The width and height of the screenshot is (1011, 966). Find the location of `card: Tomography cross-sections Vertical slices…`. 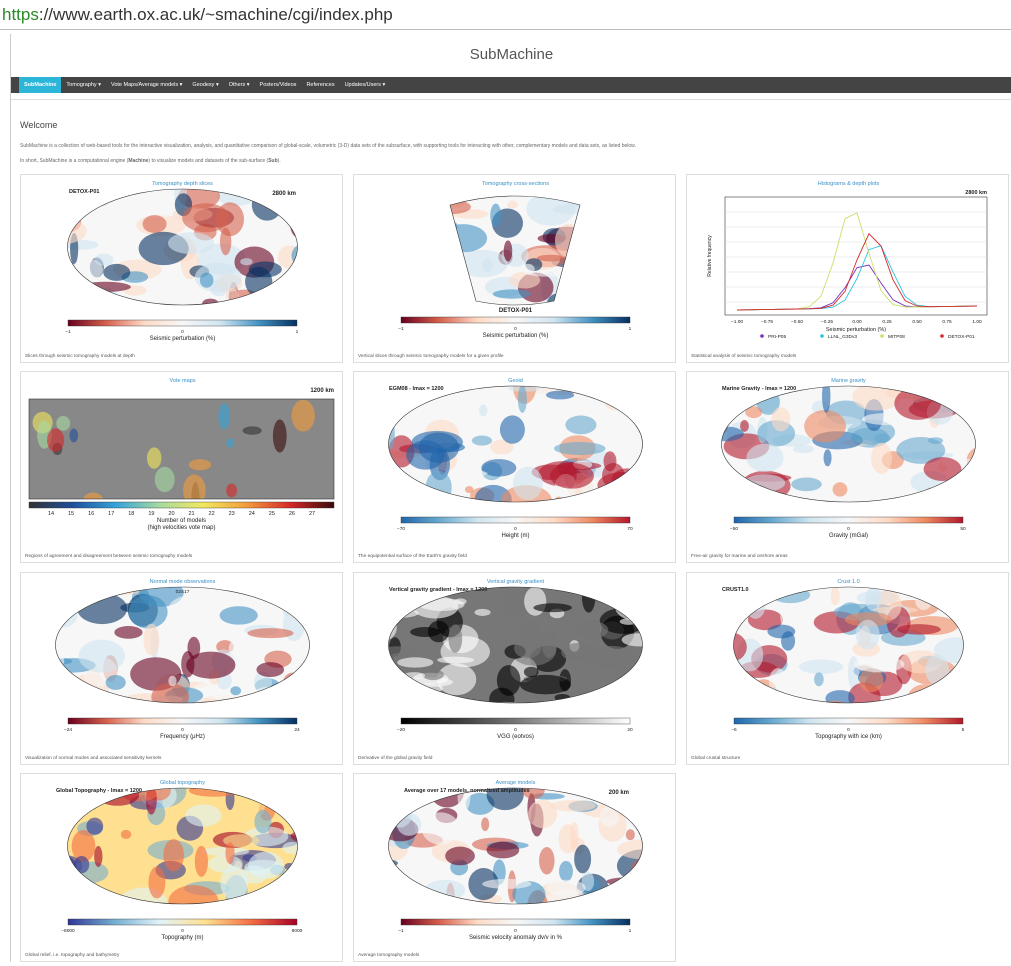

card: Tomography cross-sections Vertical slices… is located at coordinates (514, 268).